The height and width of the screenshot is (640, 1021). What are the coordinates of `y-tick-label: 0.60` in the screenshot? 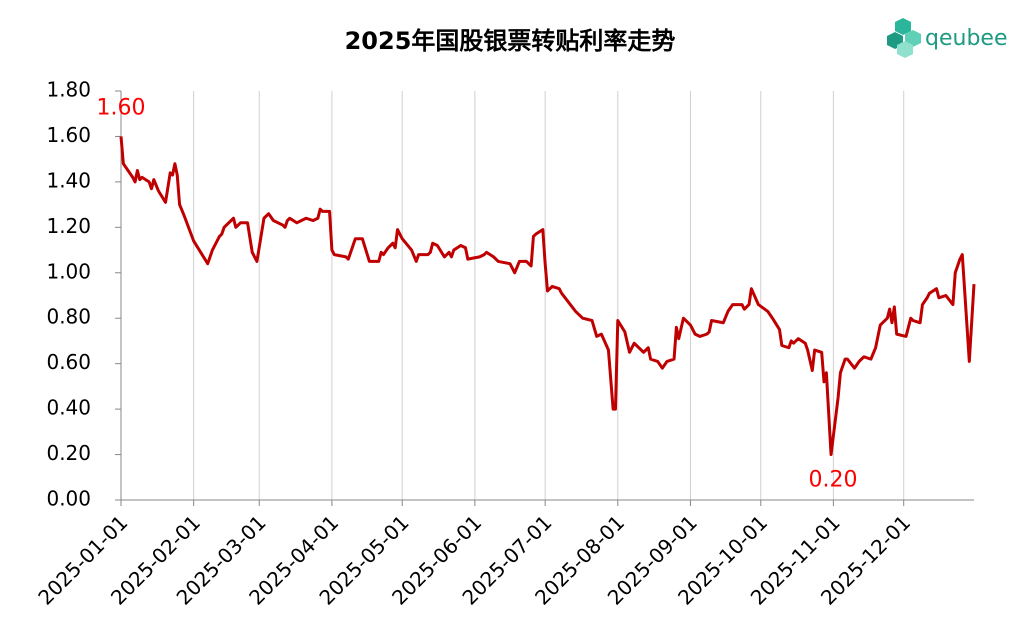 It's located at (68, 362).